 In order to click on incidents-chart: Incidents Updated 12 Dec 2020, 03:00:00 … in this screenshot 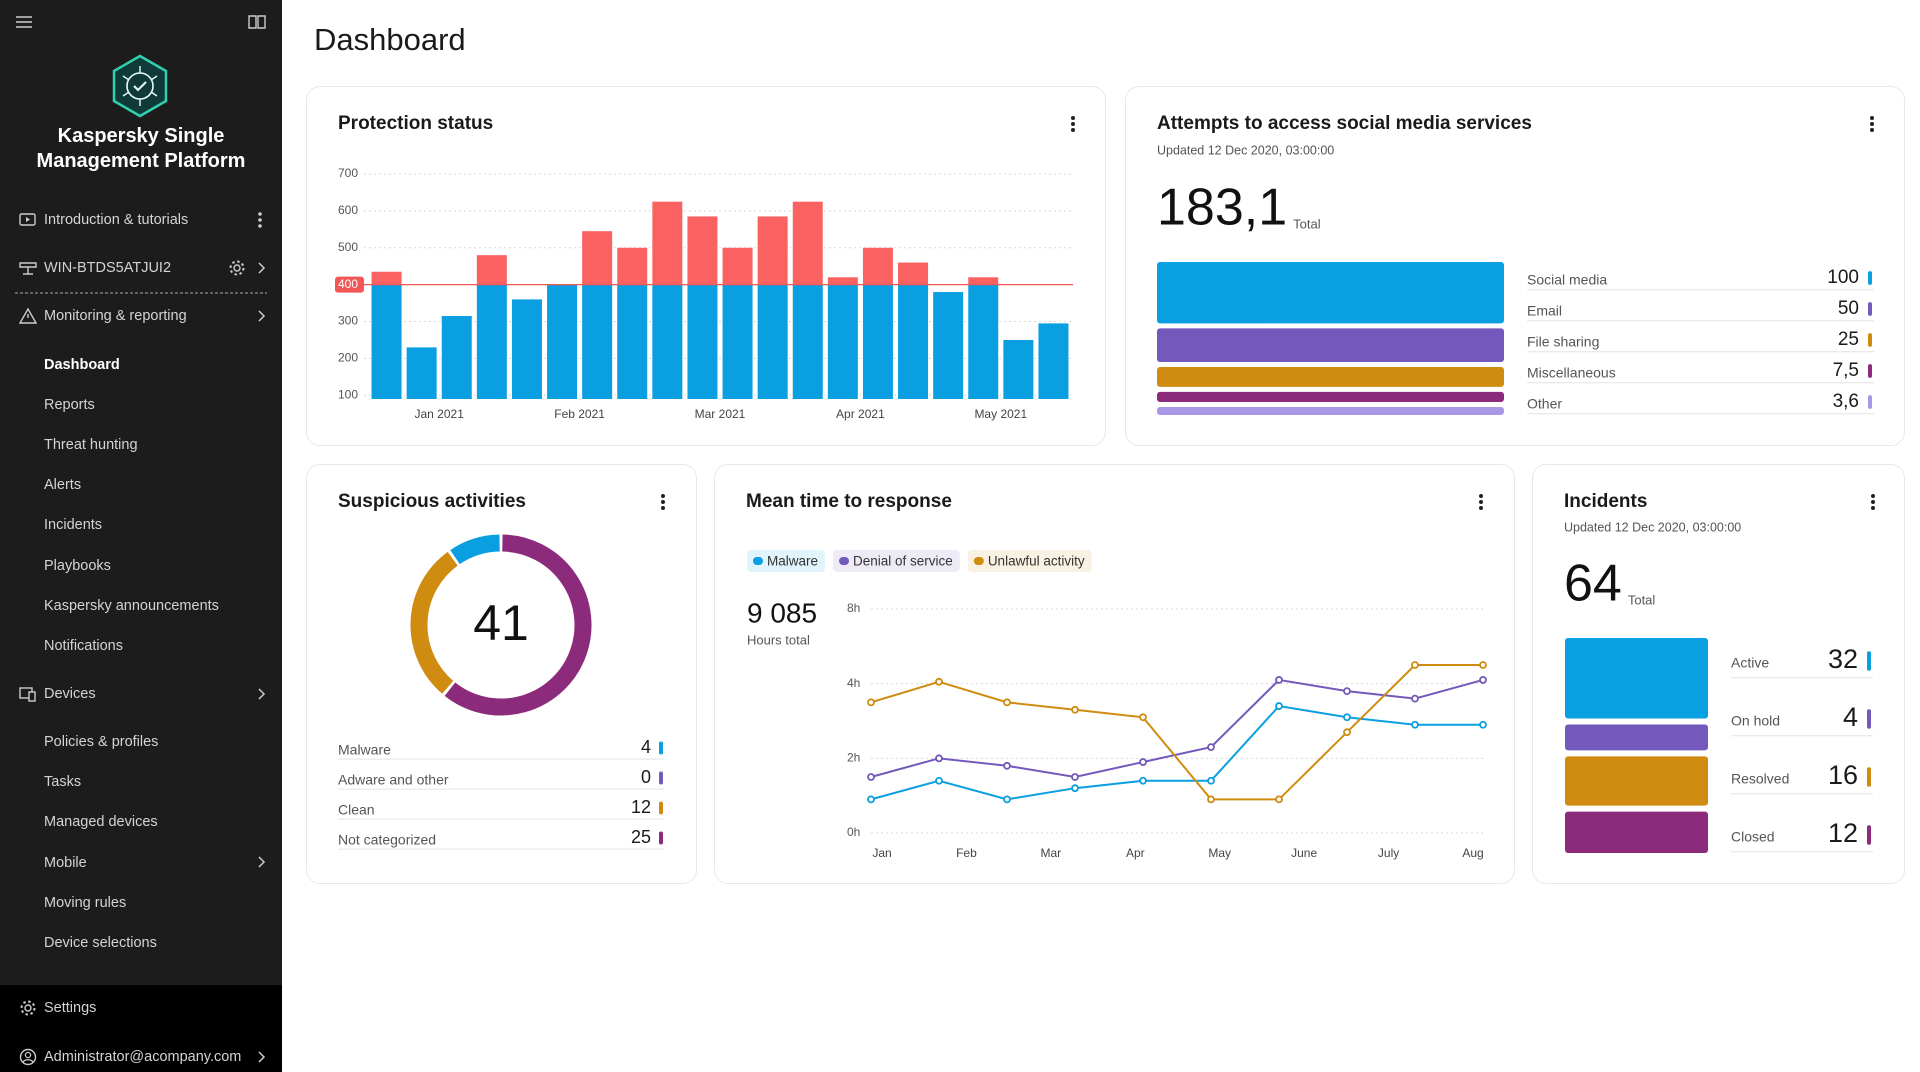, I will do `click(1719, 672)`.